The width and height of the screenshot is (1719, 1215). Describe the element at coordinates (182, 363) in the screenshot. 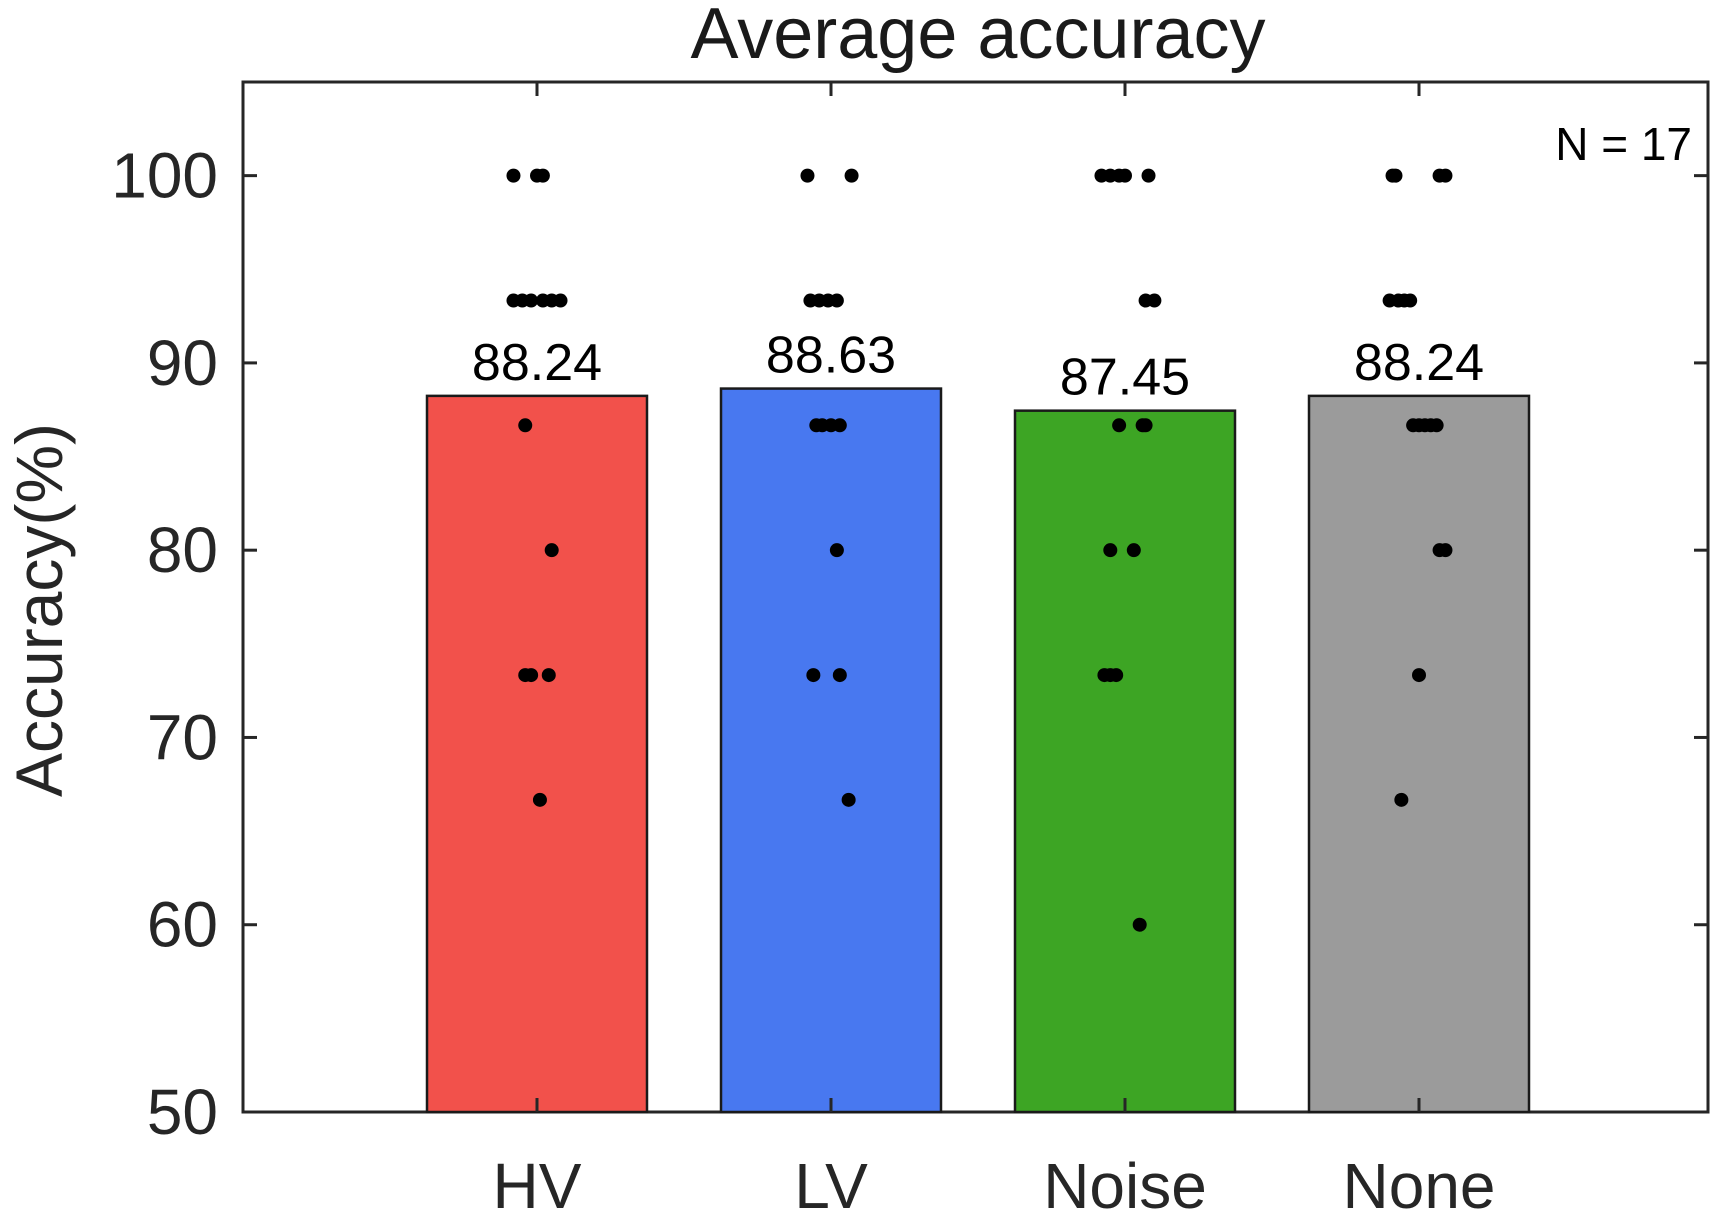

I see `y-tick-label: 90` at that location.